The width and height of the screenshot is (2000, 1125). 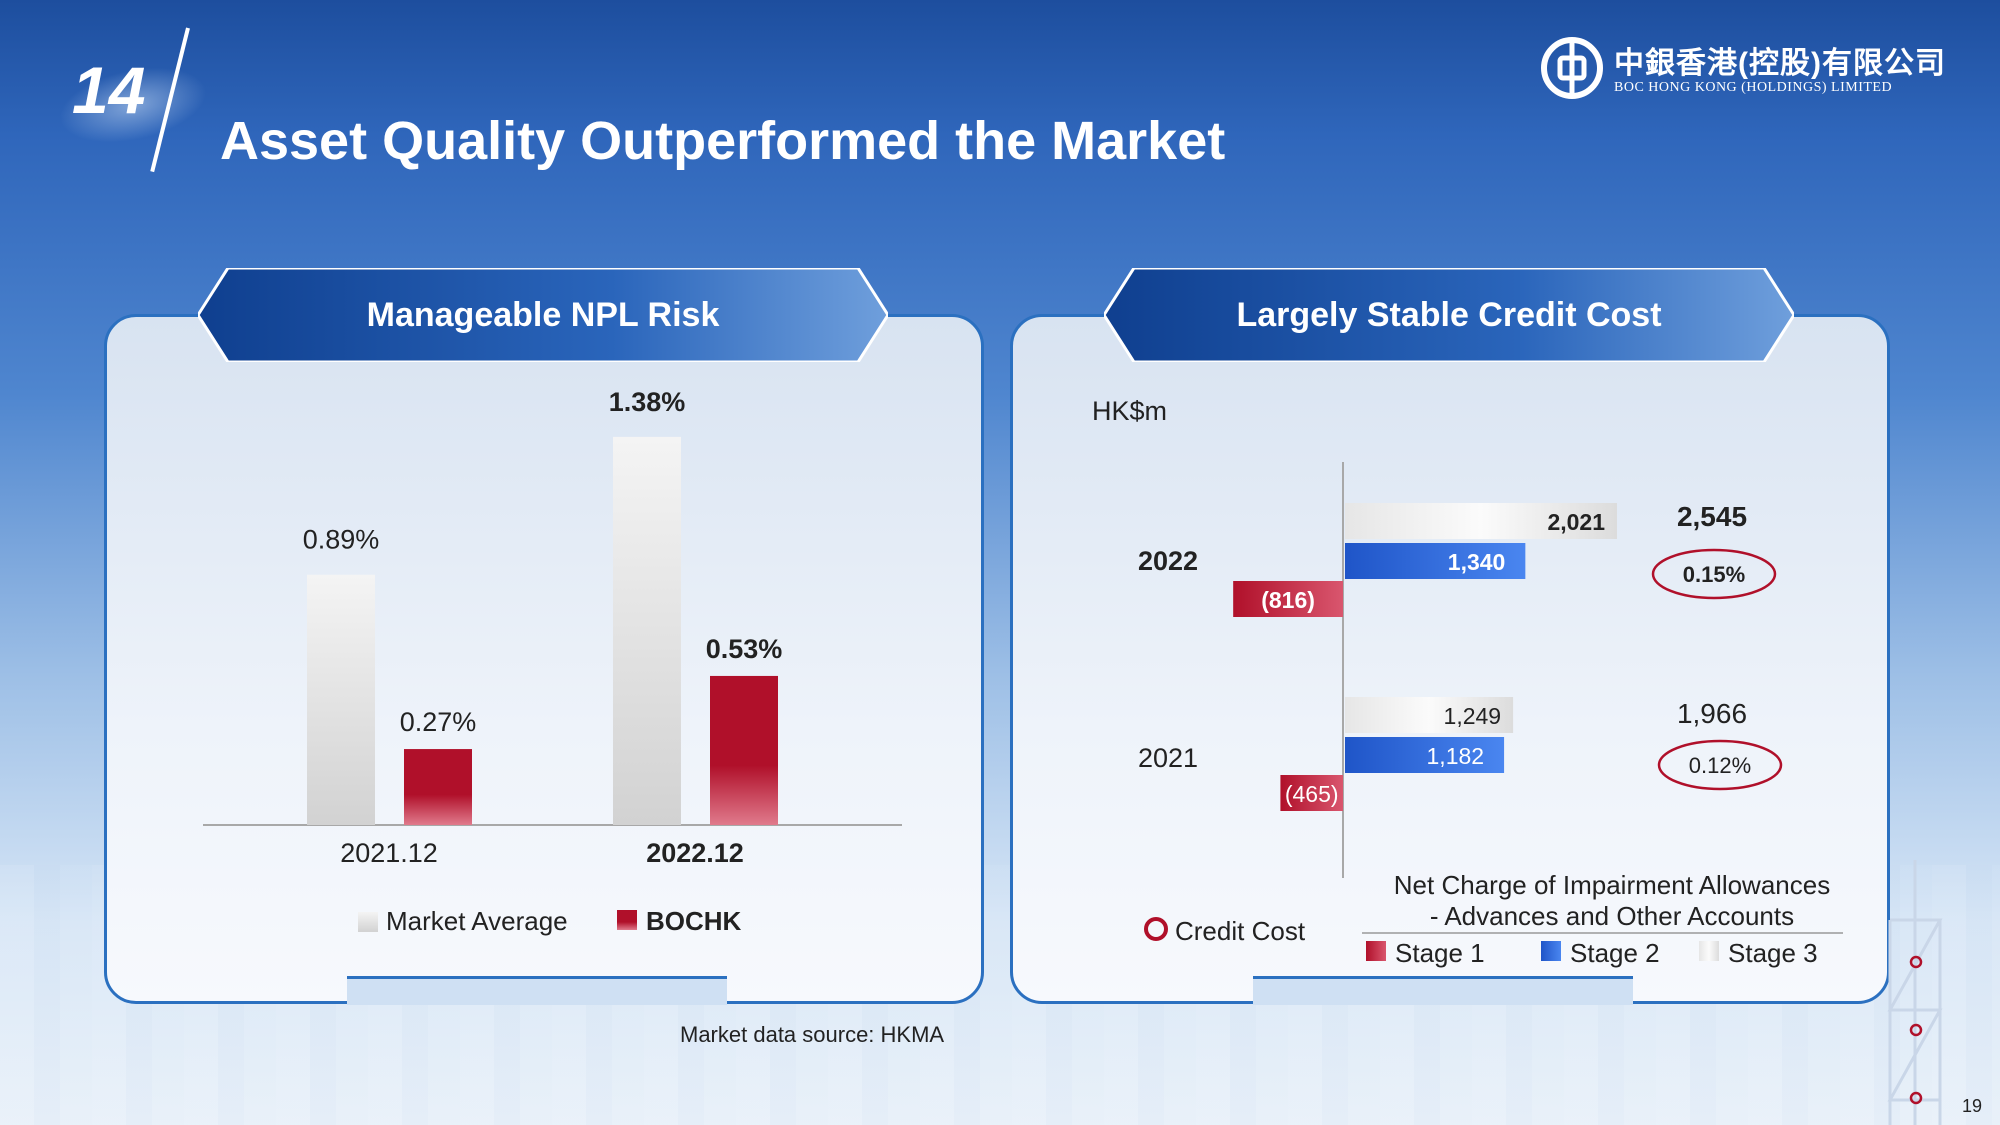 I want to click on y-category-label: 2021, so click(x=1168, y=758).